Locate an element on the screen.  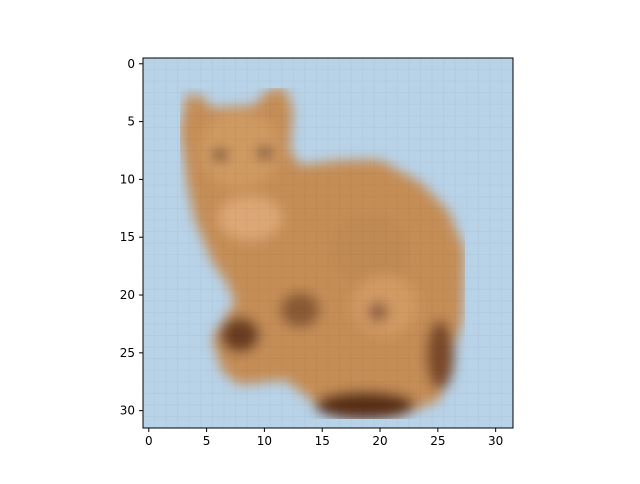
y-tick-label: 20 is located at coordinates (127, 295).